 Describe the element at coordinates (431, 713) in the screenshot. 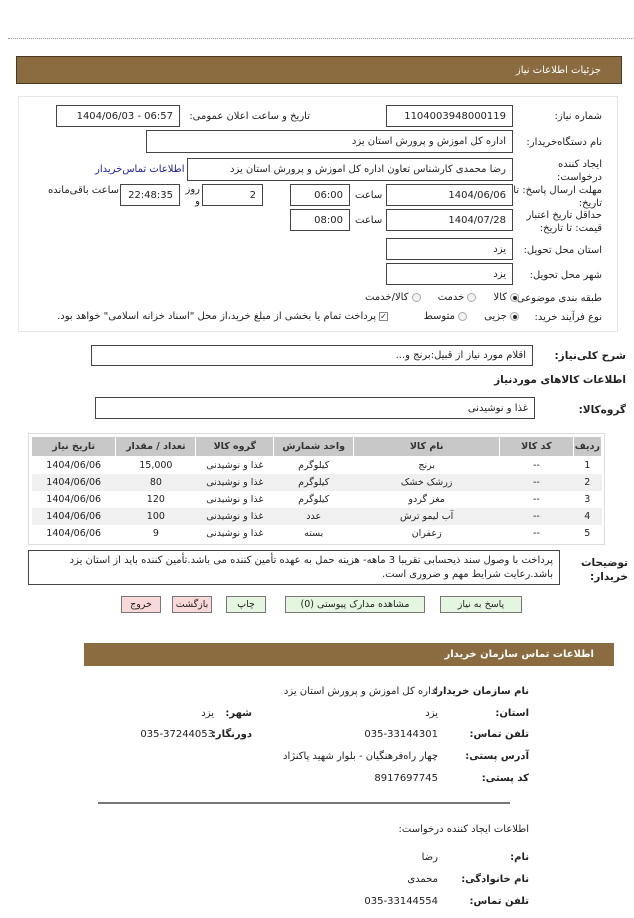

I see `contact-province-value: یزد` at that location.